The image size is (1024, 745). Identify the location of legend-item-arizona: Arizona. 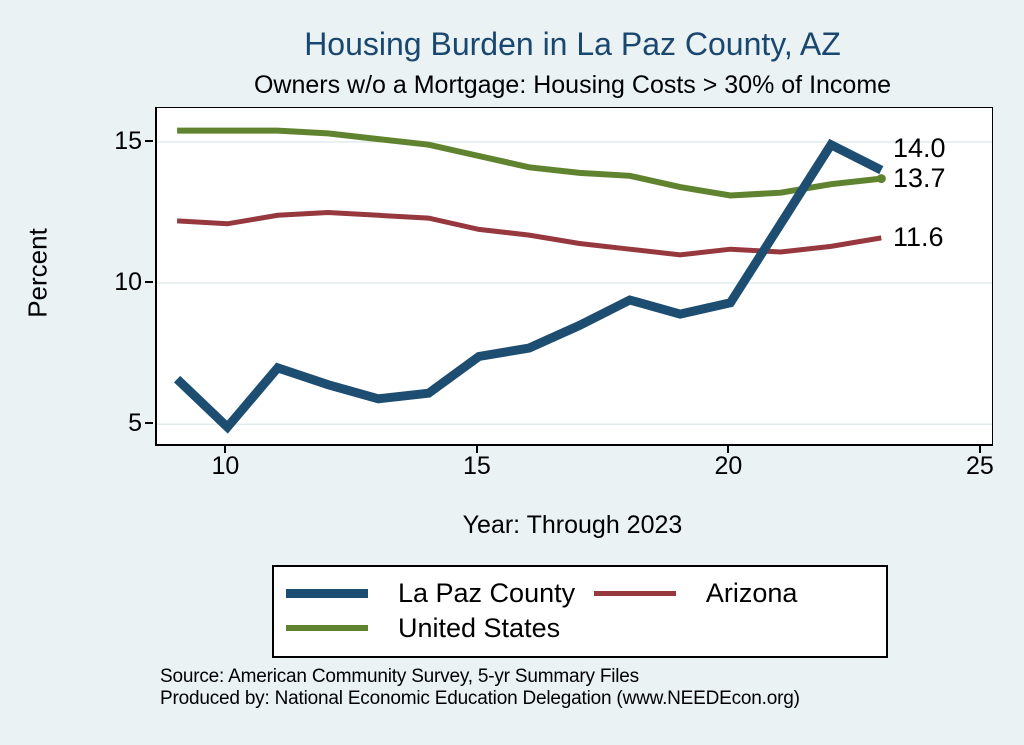
(735, 593).